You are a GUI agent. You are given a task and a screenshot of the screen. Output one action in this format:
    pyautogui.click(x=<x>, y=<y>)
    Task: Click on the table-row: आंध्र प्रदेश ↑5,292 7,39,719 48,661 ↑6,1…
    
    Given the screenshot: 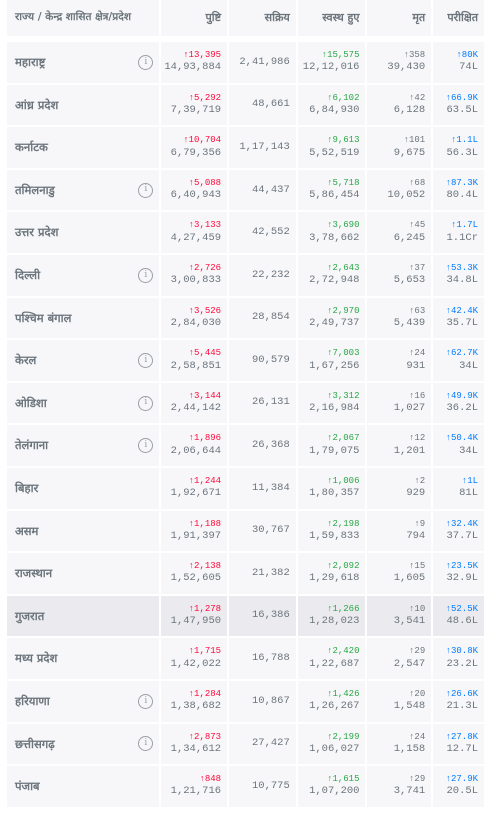 What is the action you would take?
    pyautogui.click(x=245, y=106)
    